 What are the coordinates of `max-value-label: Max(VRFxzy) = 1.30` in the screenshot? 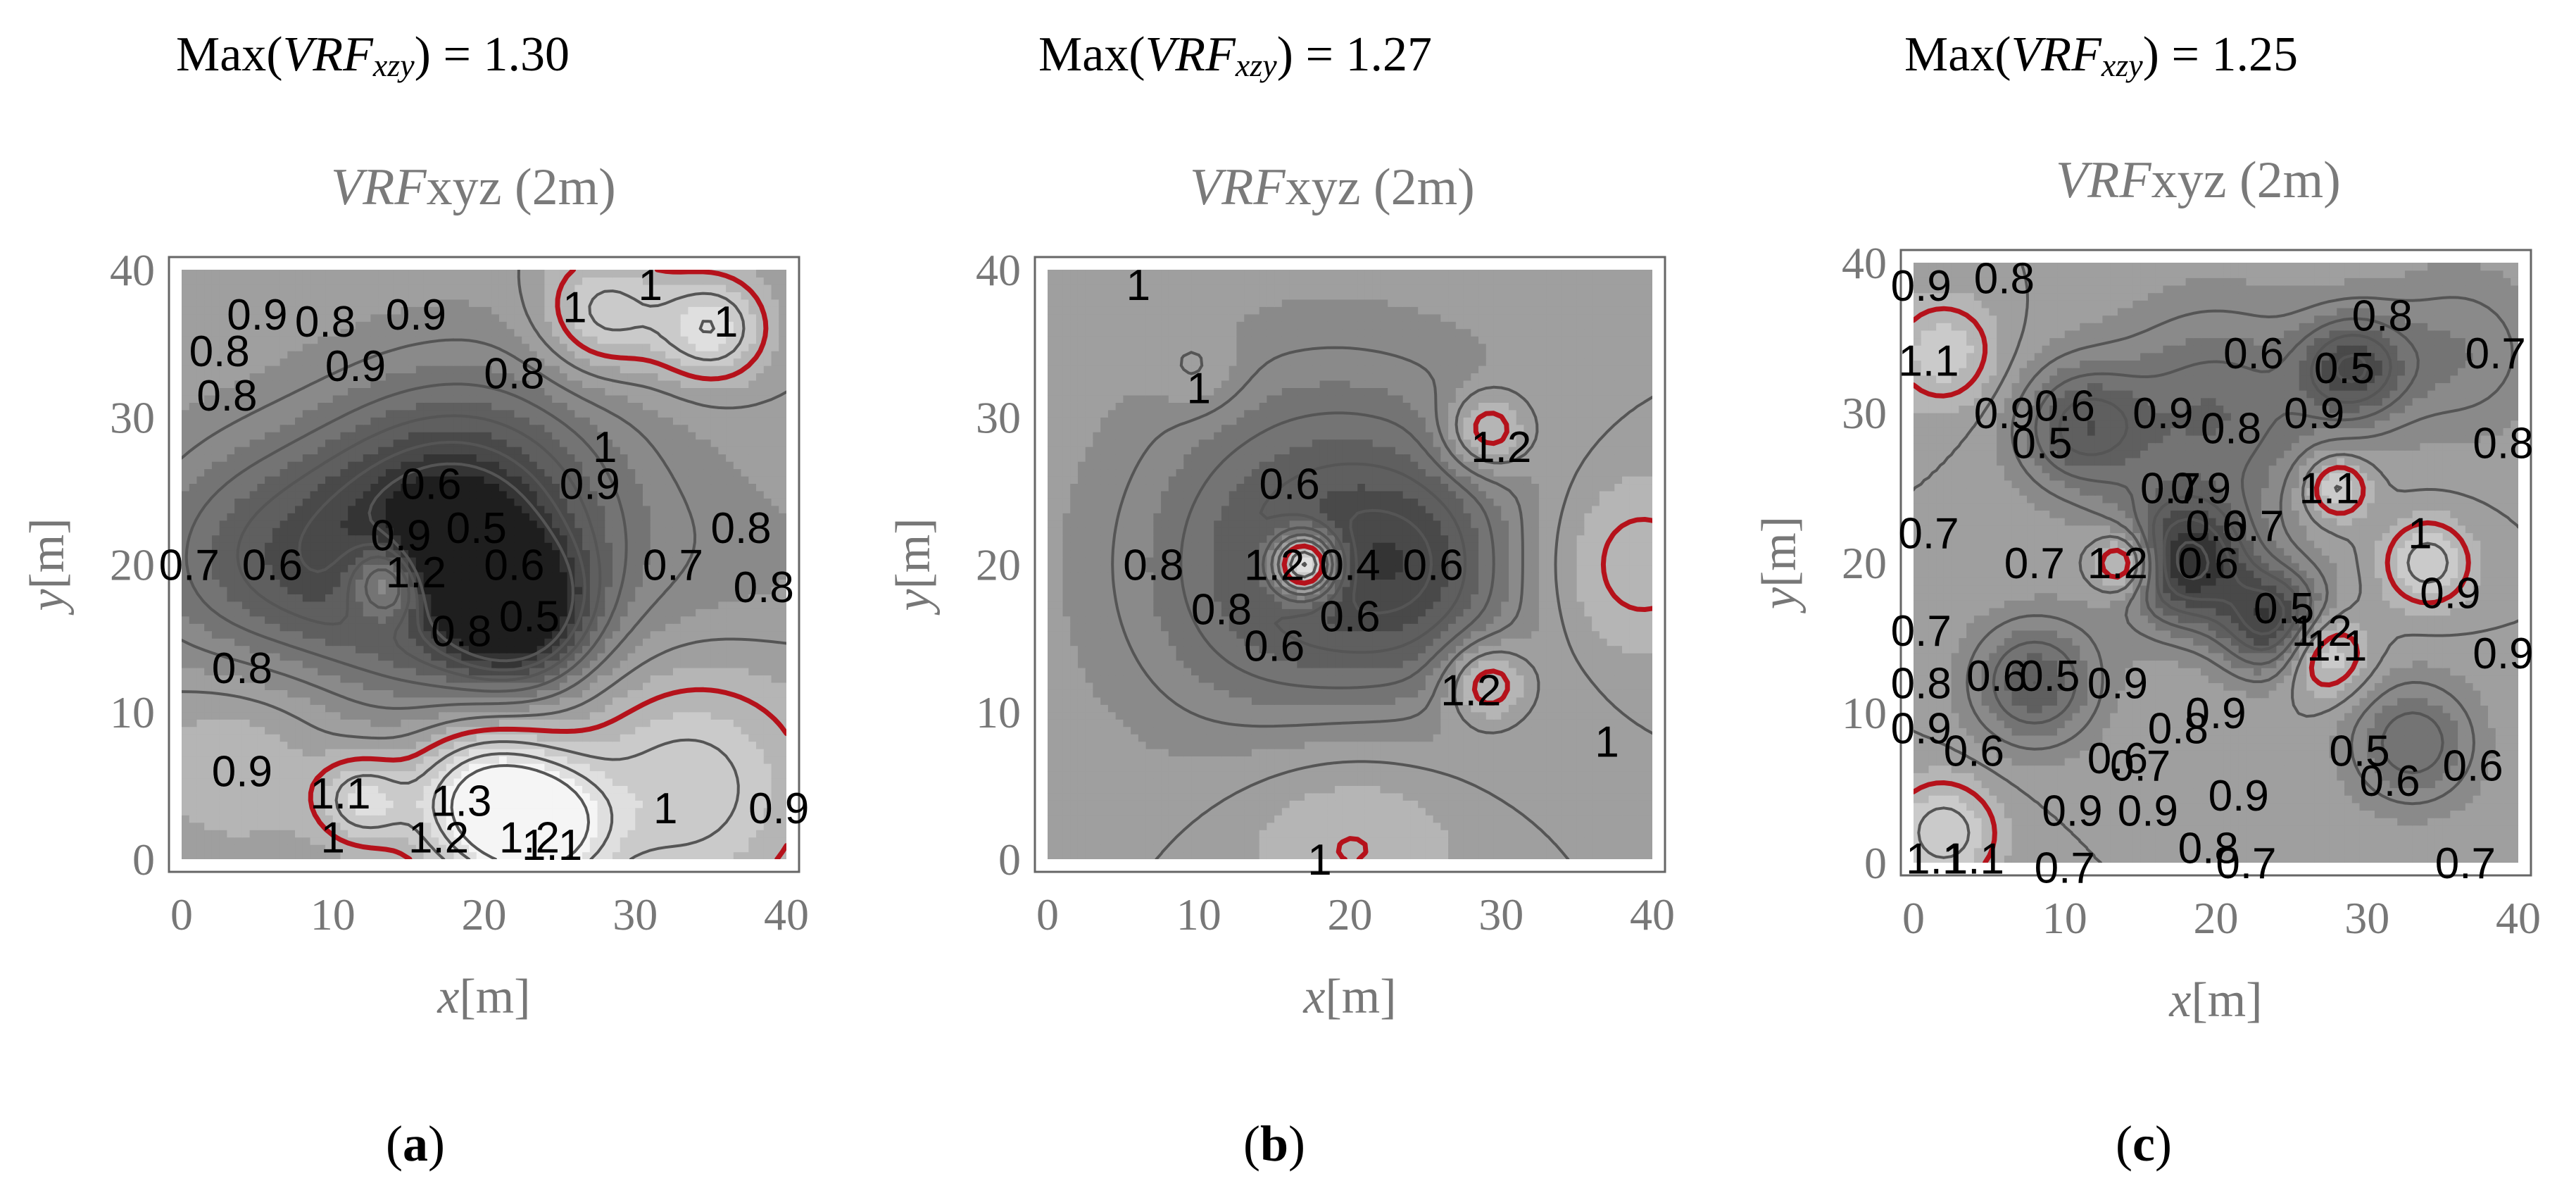 It's located at (373, 55).